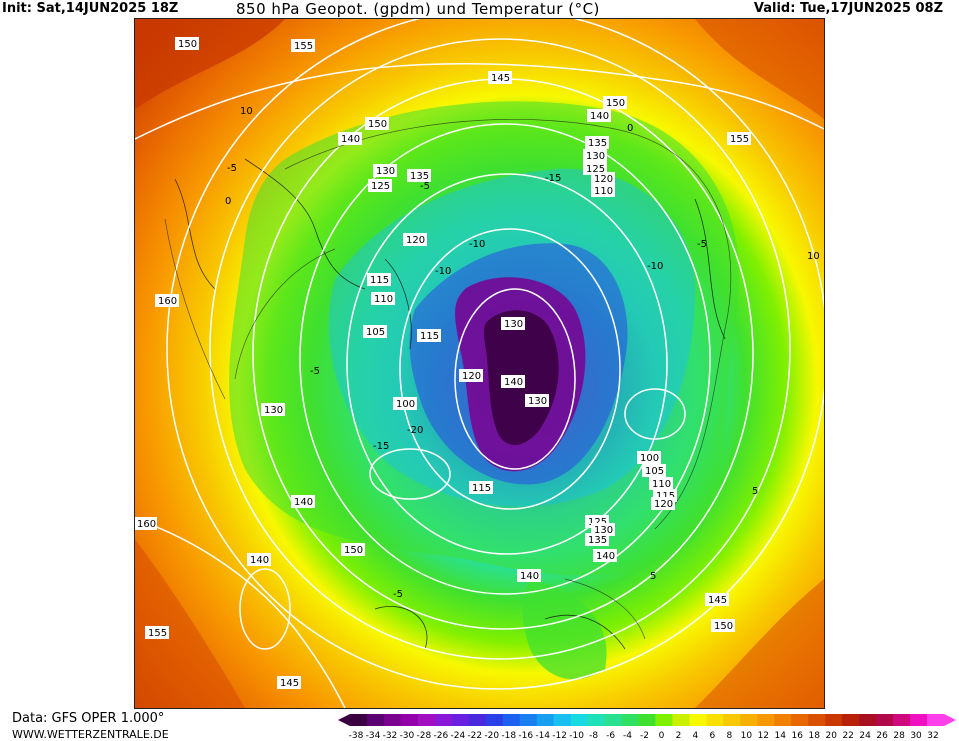  I want to click on legend-tick-label: 20, so click(831, 735).